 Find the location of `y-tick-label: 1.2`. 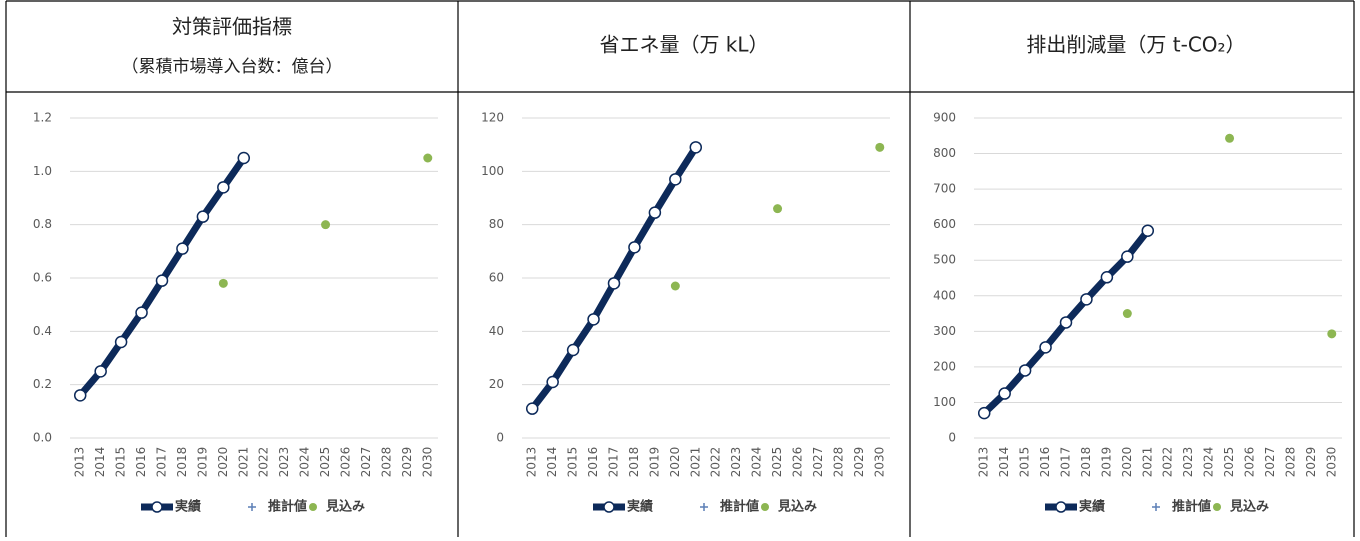

y-tick-label: 1.2 is located at coordinates (42, 118).